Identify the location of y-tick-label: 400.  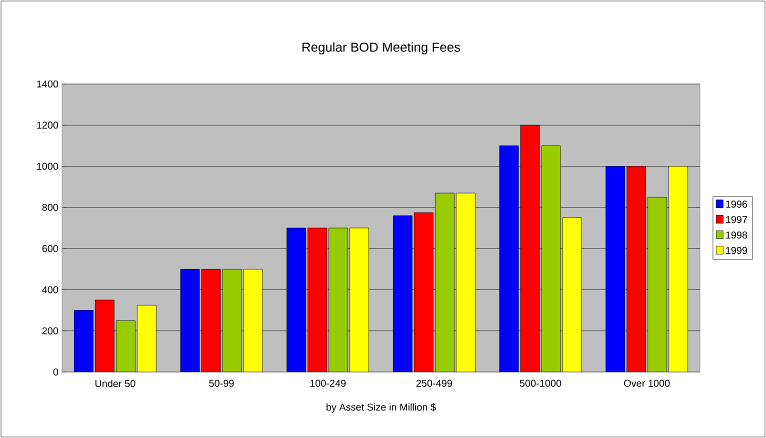
(50, 290).